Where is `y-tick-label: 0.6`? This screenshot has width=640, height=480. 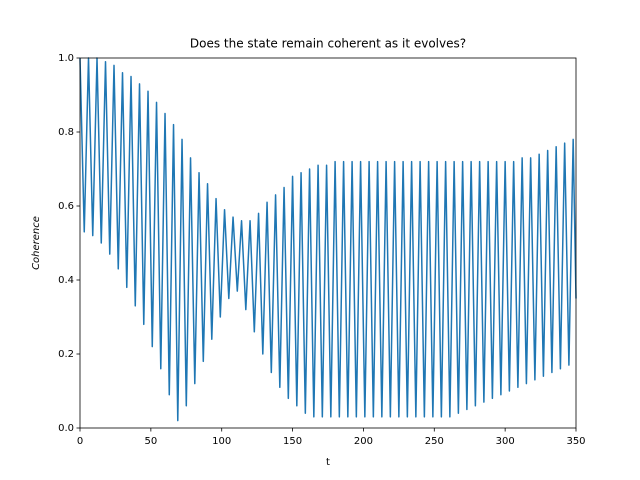
y-tick-label: 0.6 is located at coordinates (66, 206).